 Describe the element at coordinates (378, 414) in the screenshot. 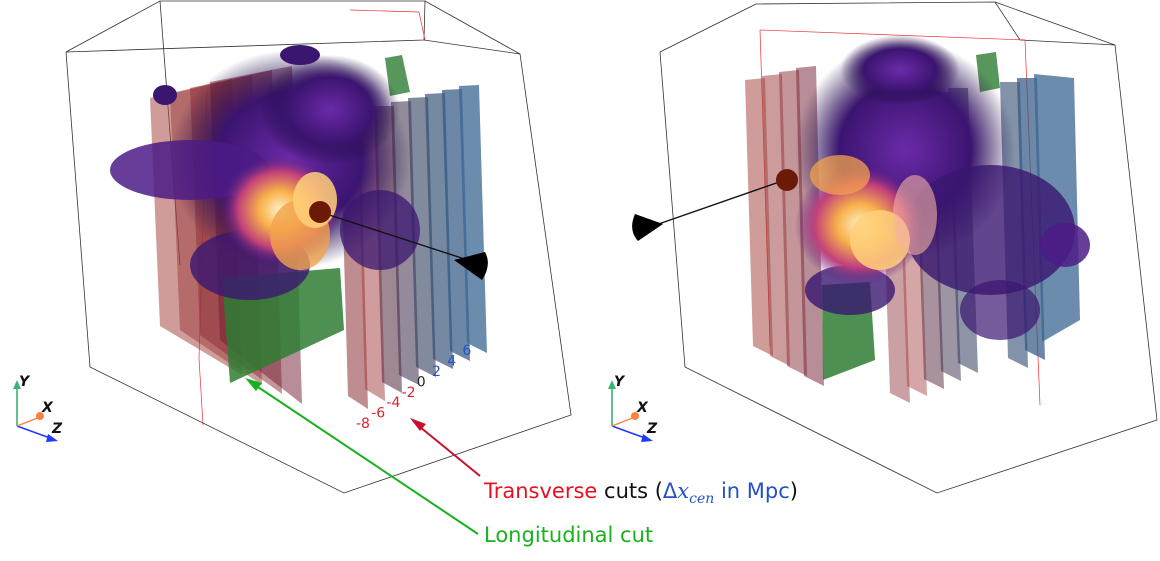

I see `cut-tick-label: -6` at that location.